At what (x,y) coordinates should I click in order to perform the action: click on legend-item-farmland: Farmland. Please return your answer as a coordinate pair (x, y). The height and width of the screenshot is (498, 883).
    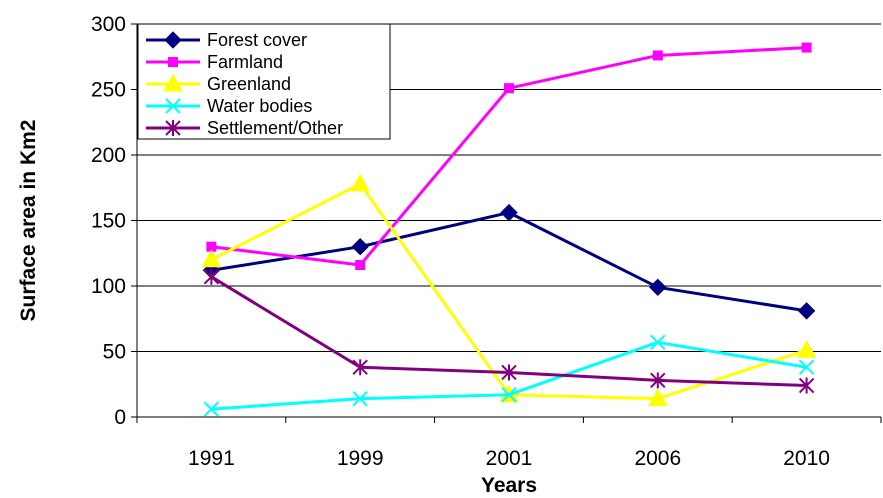
    Looking at the image, I should click on (214, 62).